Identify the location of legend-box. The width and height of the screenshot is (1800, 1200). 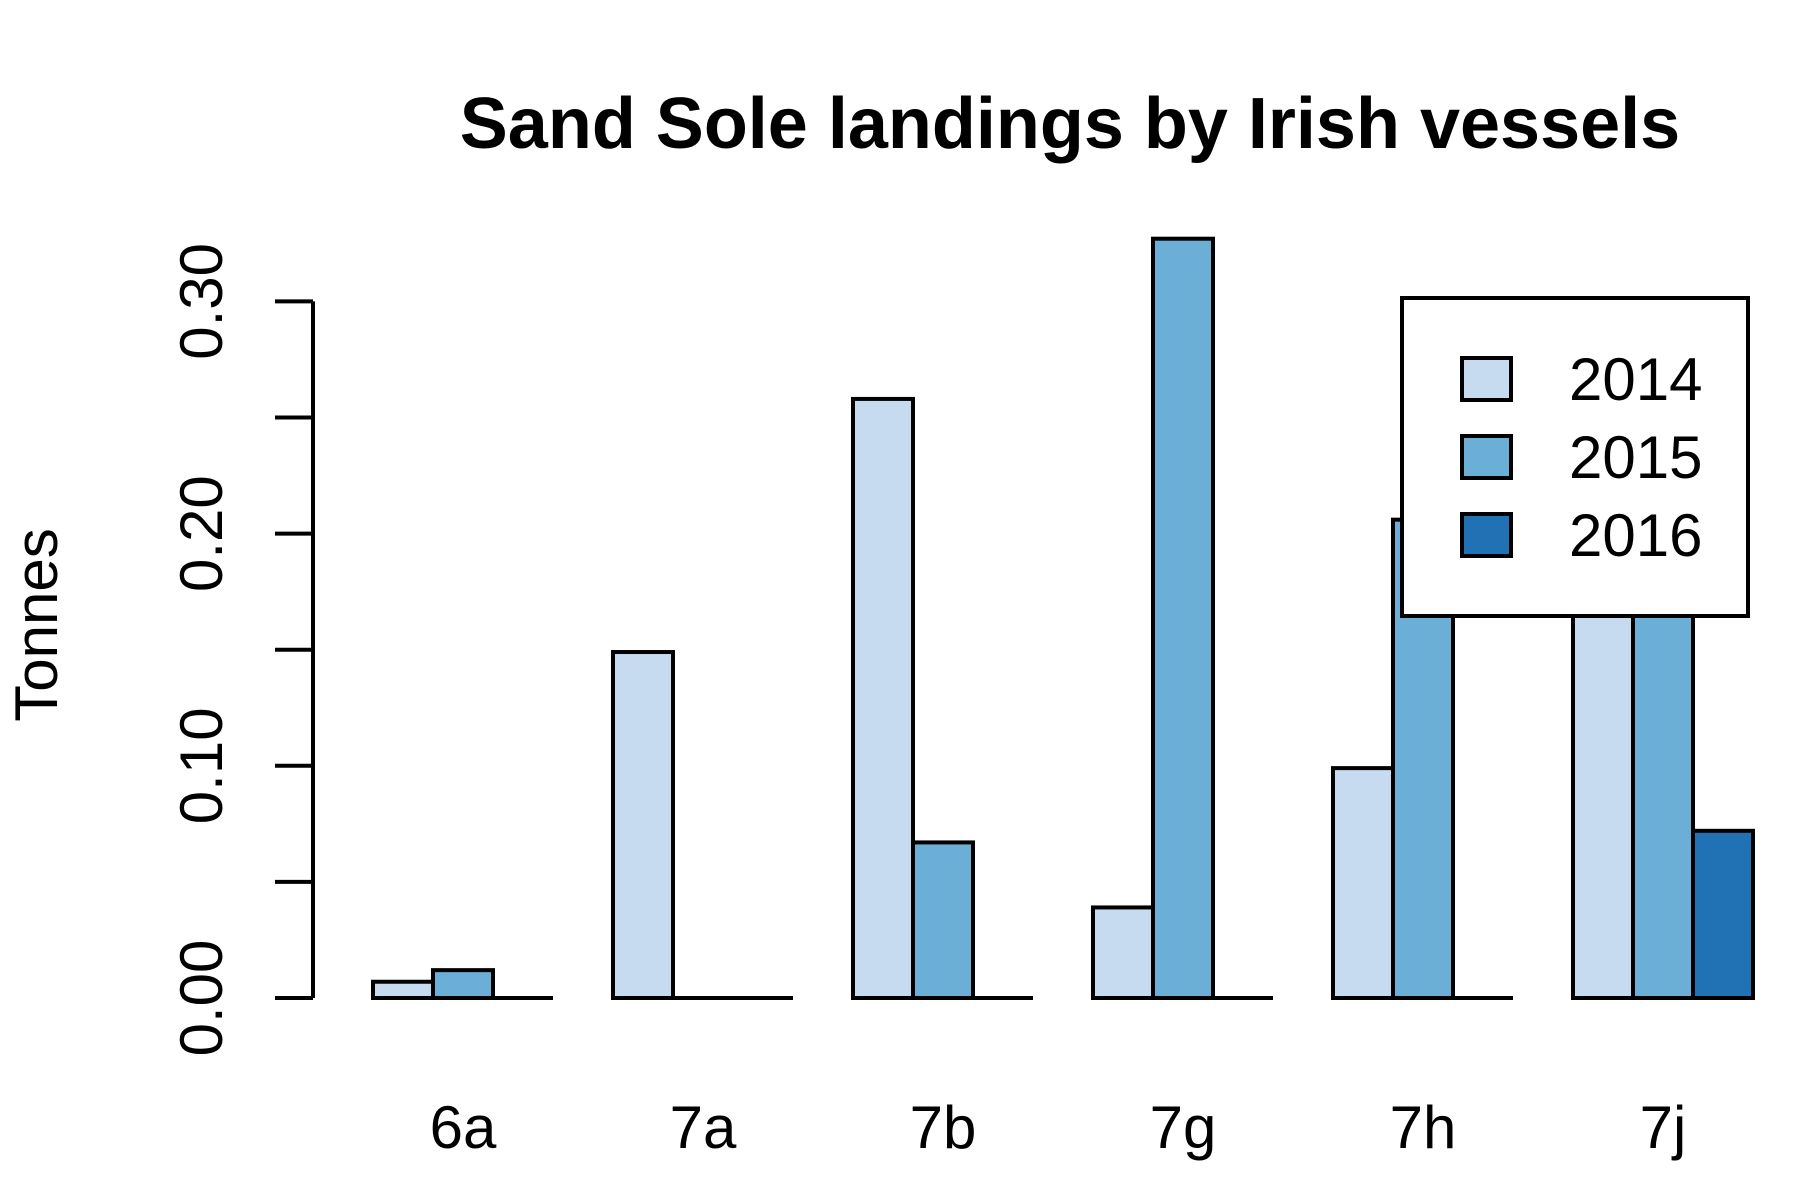
(1575, 457).